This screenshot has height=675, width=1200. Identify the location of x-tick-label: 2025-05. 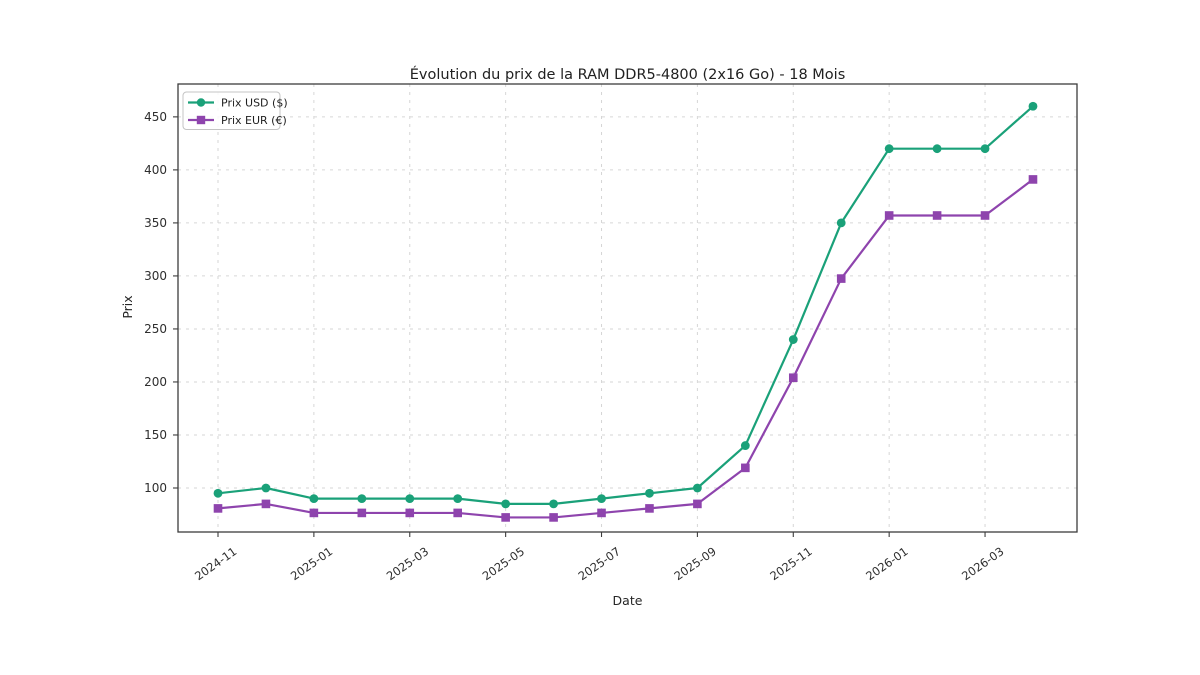
(503, 563).